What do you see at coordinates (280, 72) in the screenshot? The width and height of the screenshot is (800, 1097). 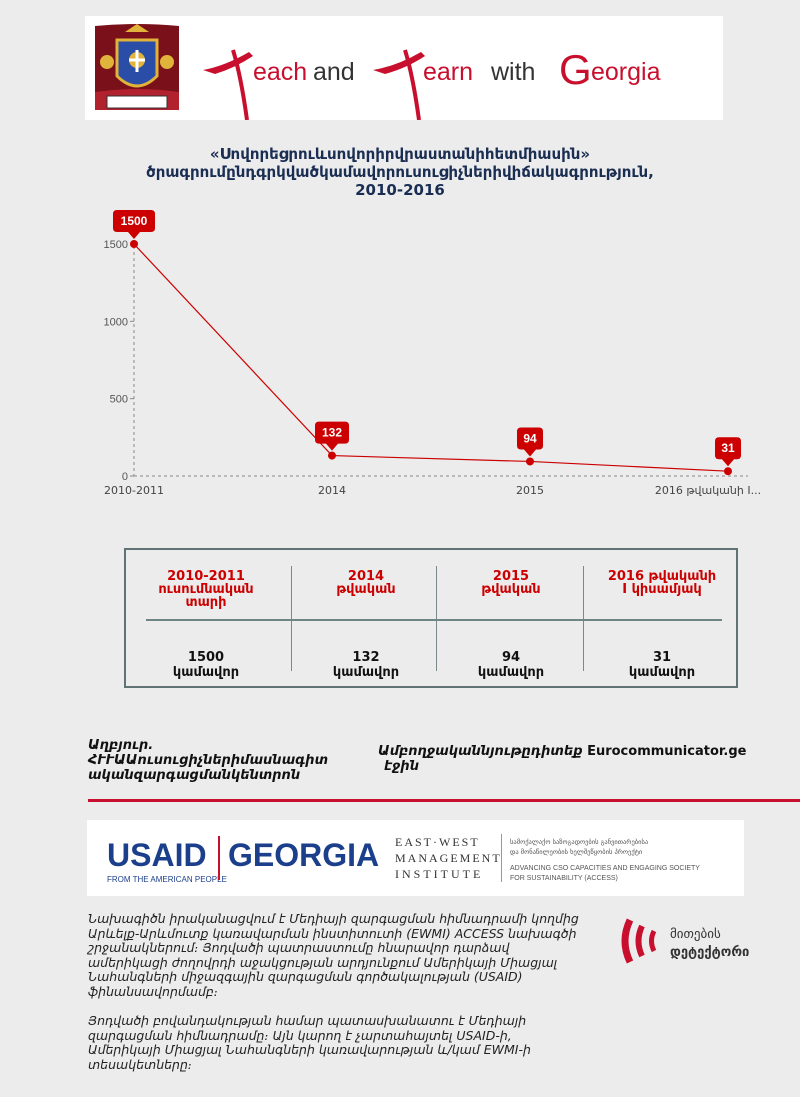 I see `banner-word-each: each` at bounding box center [280, 72].